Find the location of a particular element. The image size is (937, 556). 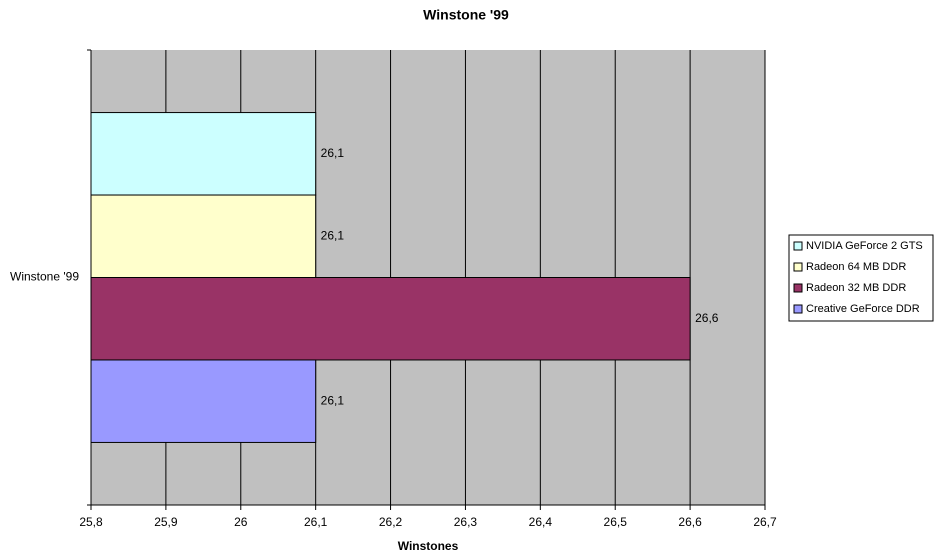

value-label: 26,6 is located at coordinates (707, 318).